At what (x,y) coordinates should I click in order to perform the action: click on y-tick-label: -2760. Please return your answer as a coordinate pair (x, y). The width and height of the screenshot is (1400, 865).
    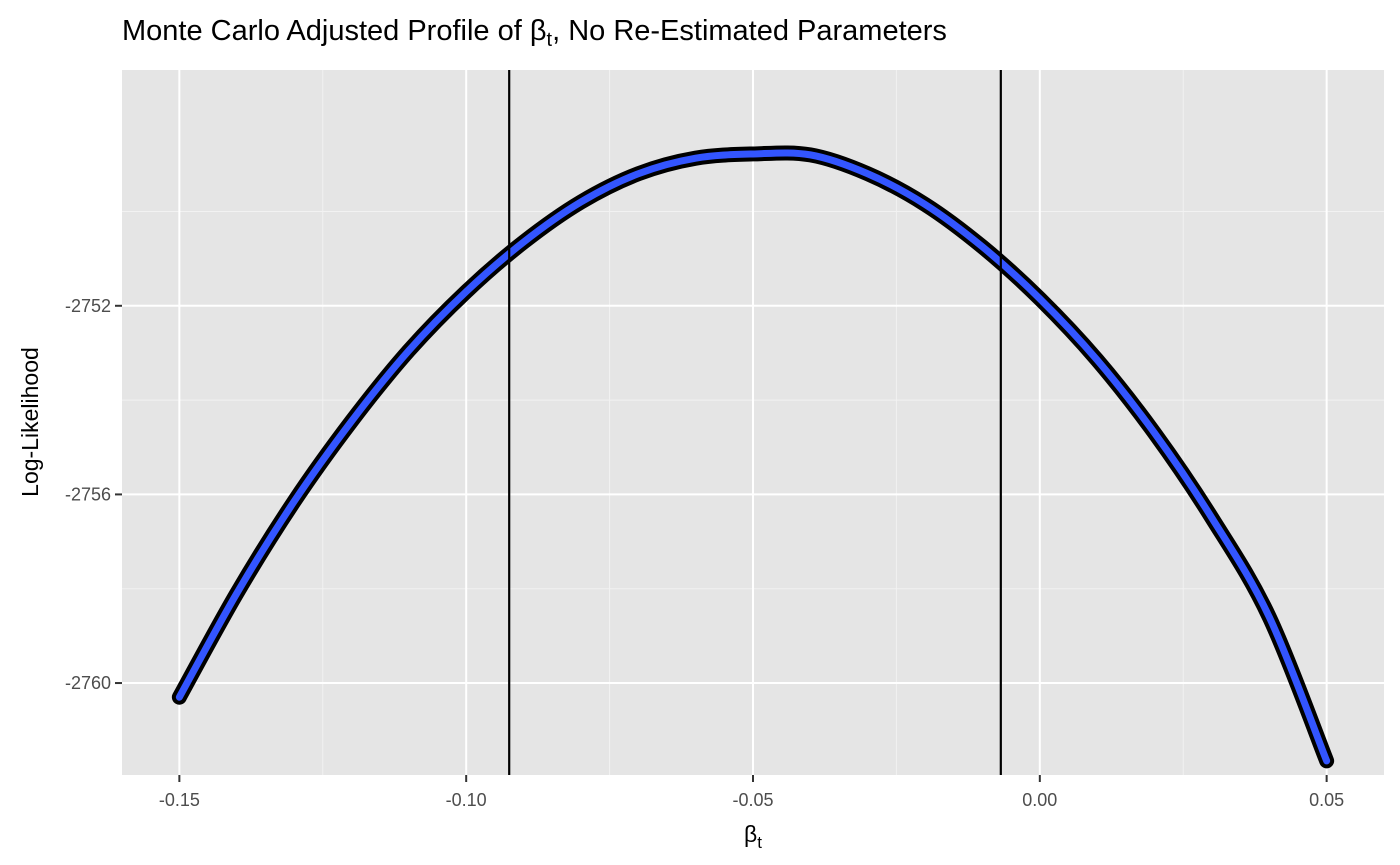
    Looking at the image, I should click on (88, 683).